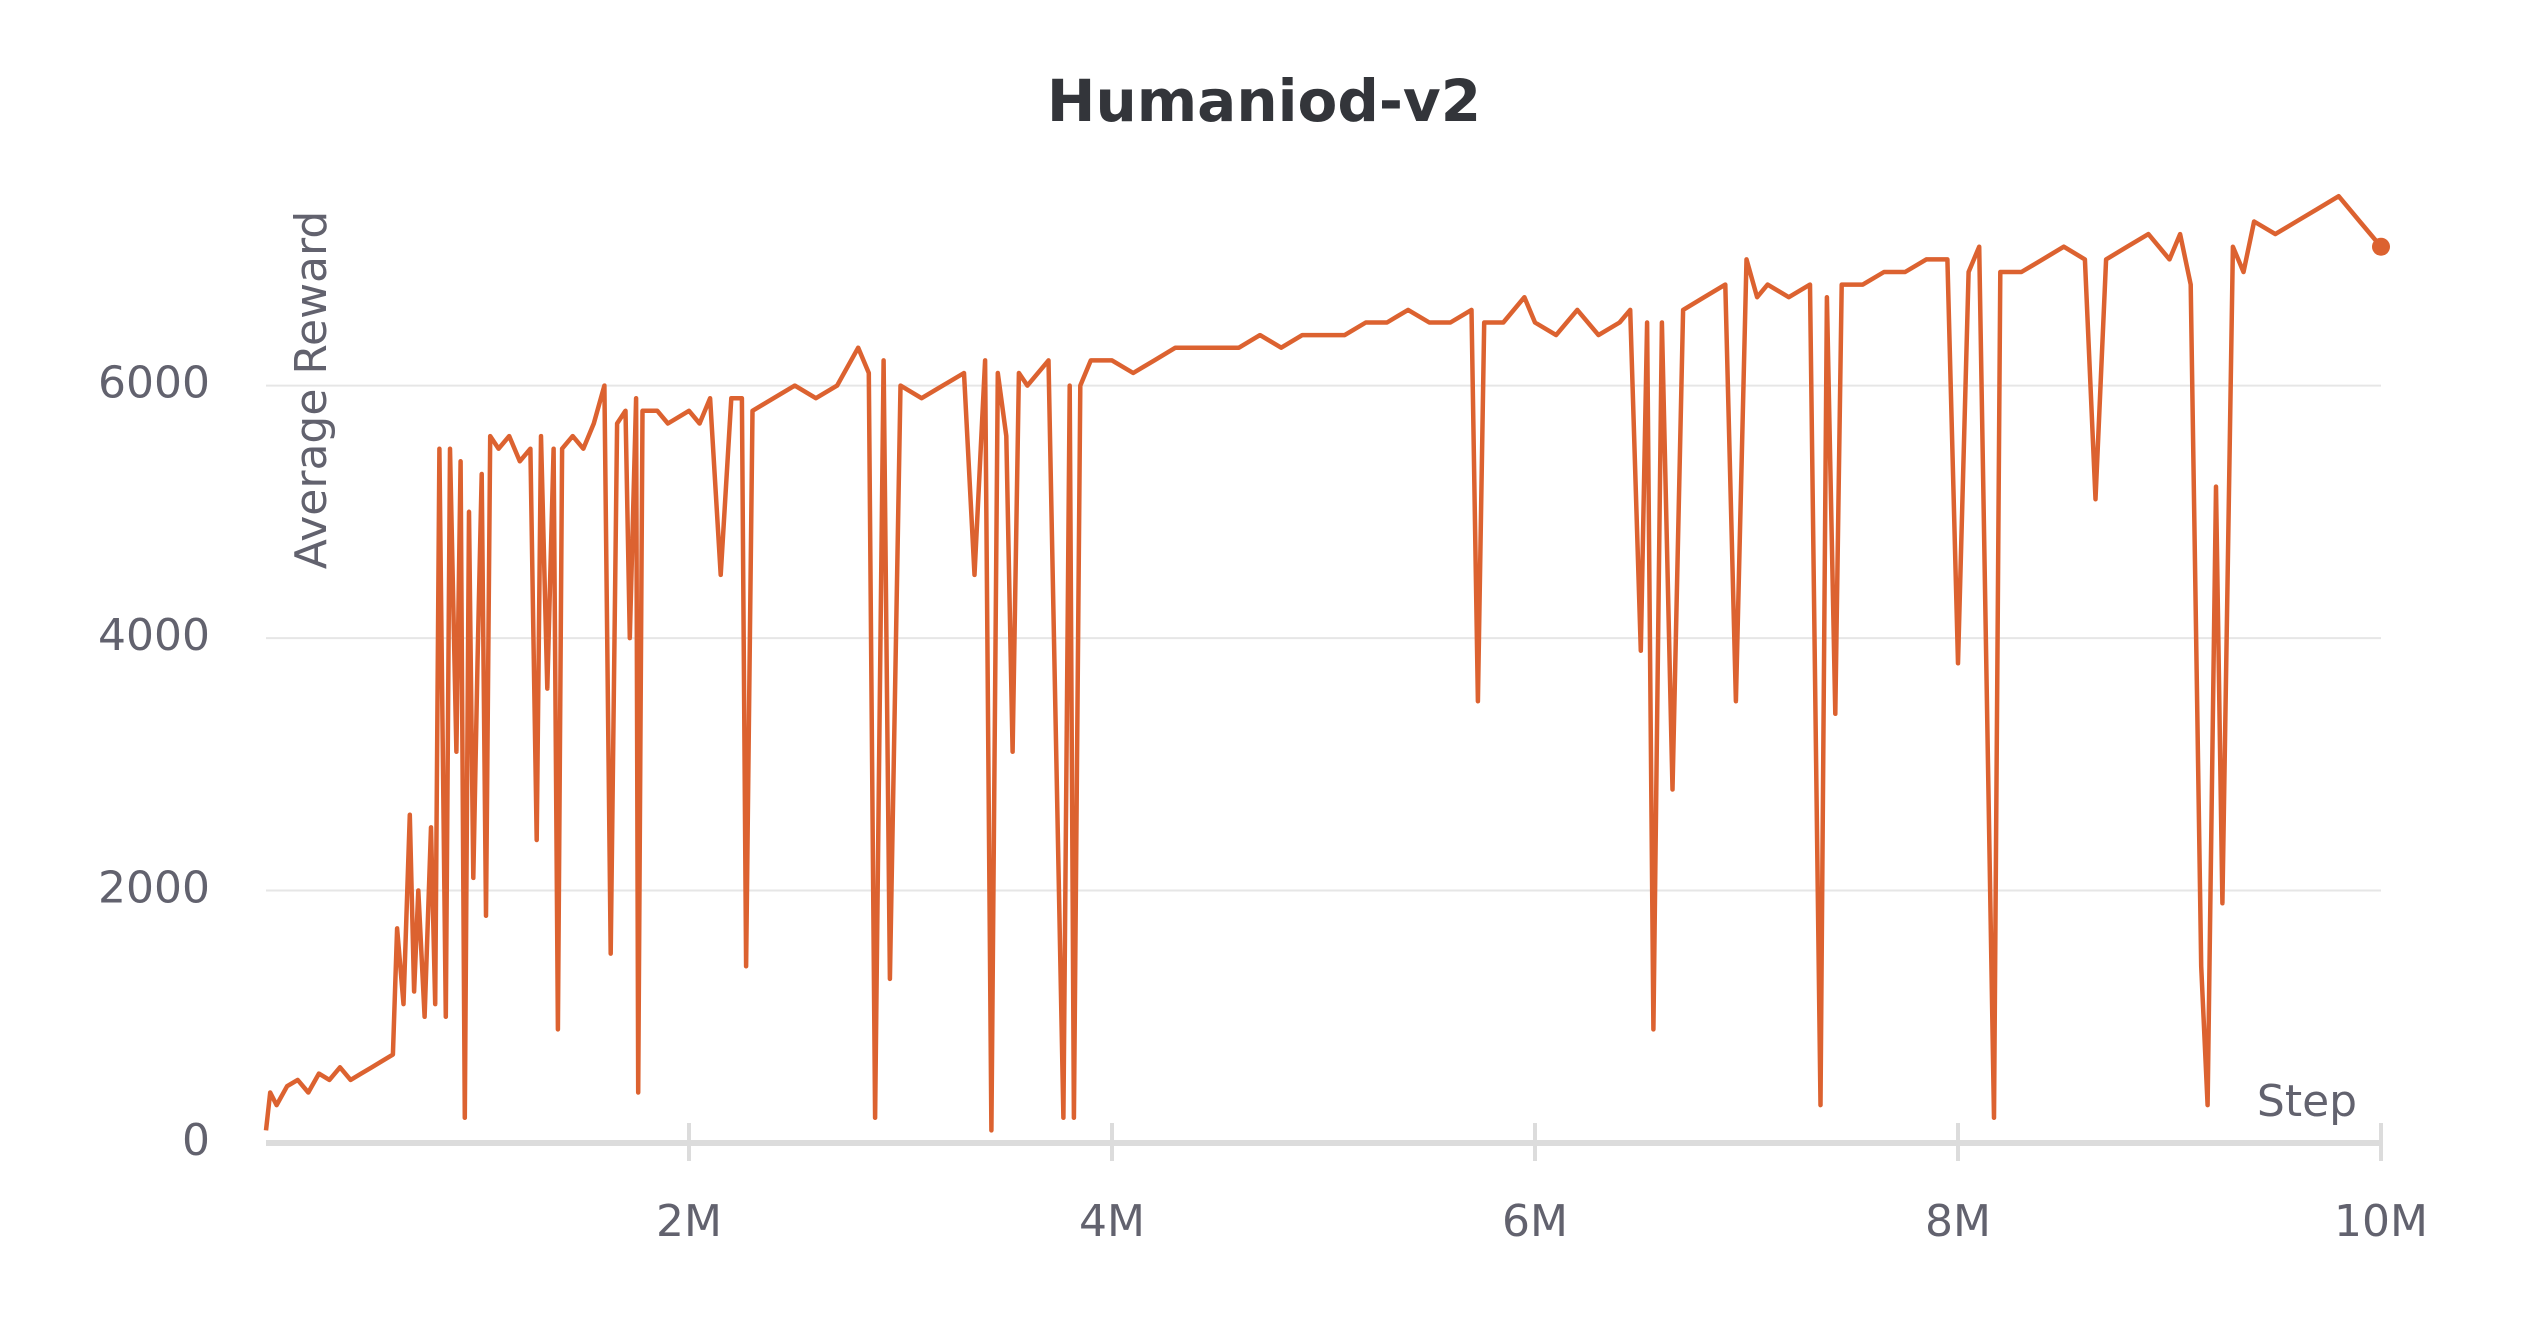 The image size is (2528, 1328). Describe the element at coordinates (2381, 1221) in the screenshot. I see `x-tick-label: 10M` at that location.